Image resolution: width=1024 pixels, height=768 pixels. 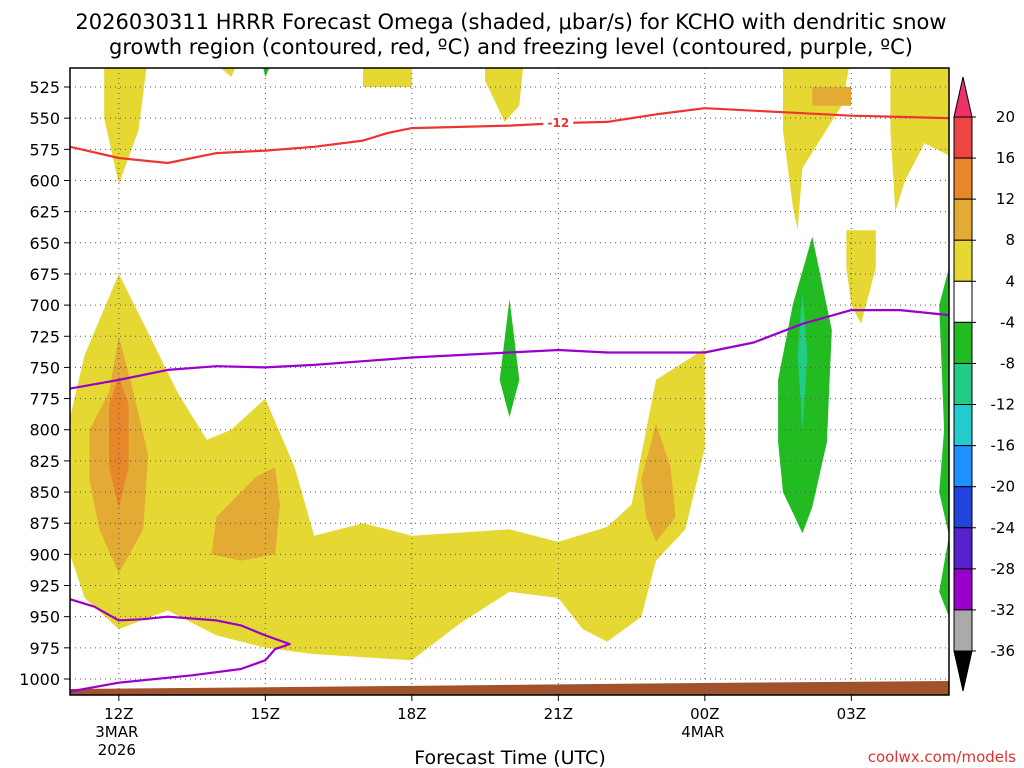 I want to click on xtick-date-12Z: 3MAR, so click(x=116, y=732).